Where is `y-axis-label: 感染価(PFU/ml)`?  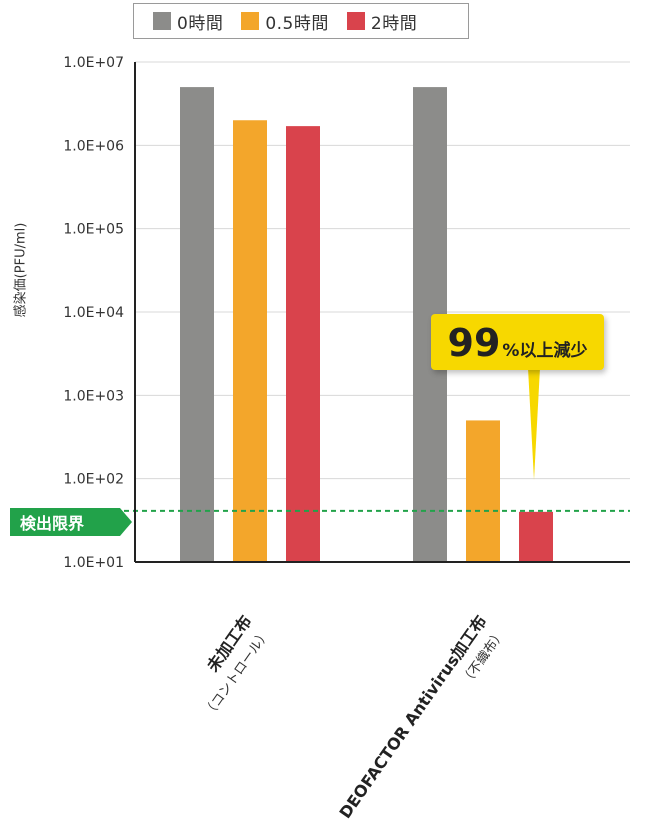 y-axis-label: 感染価(PFU/ml) is located at coordinates (21, 270).